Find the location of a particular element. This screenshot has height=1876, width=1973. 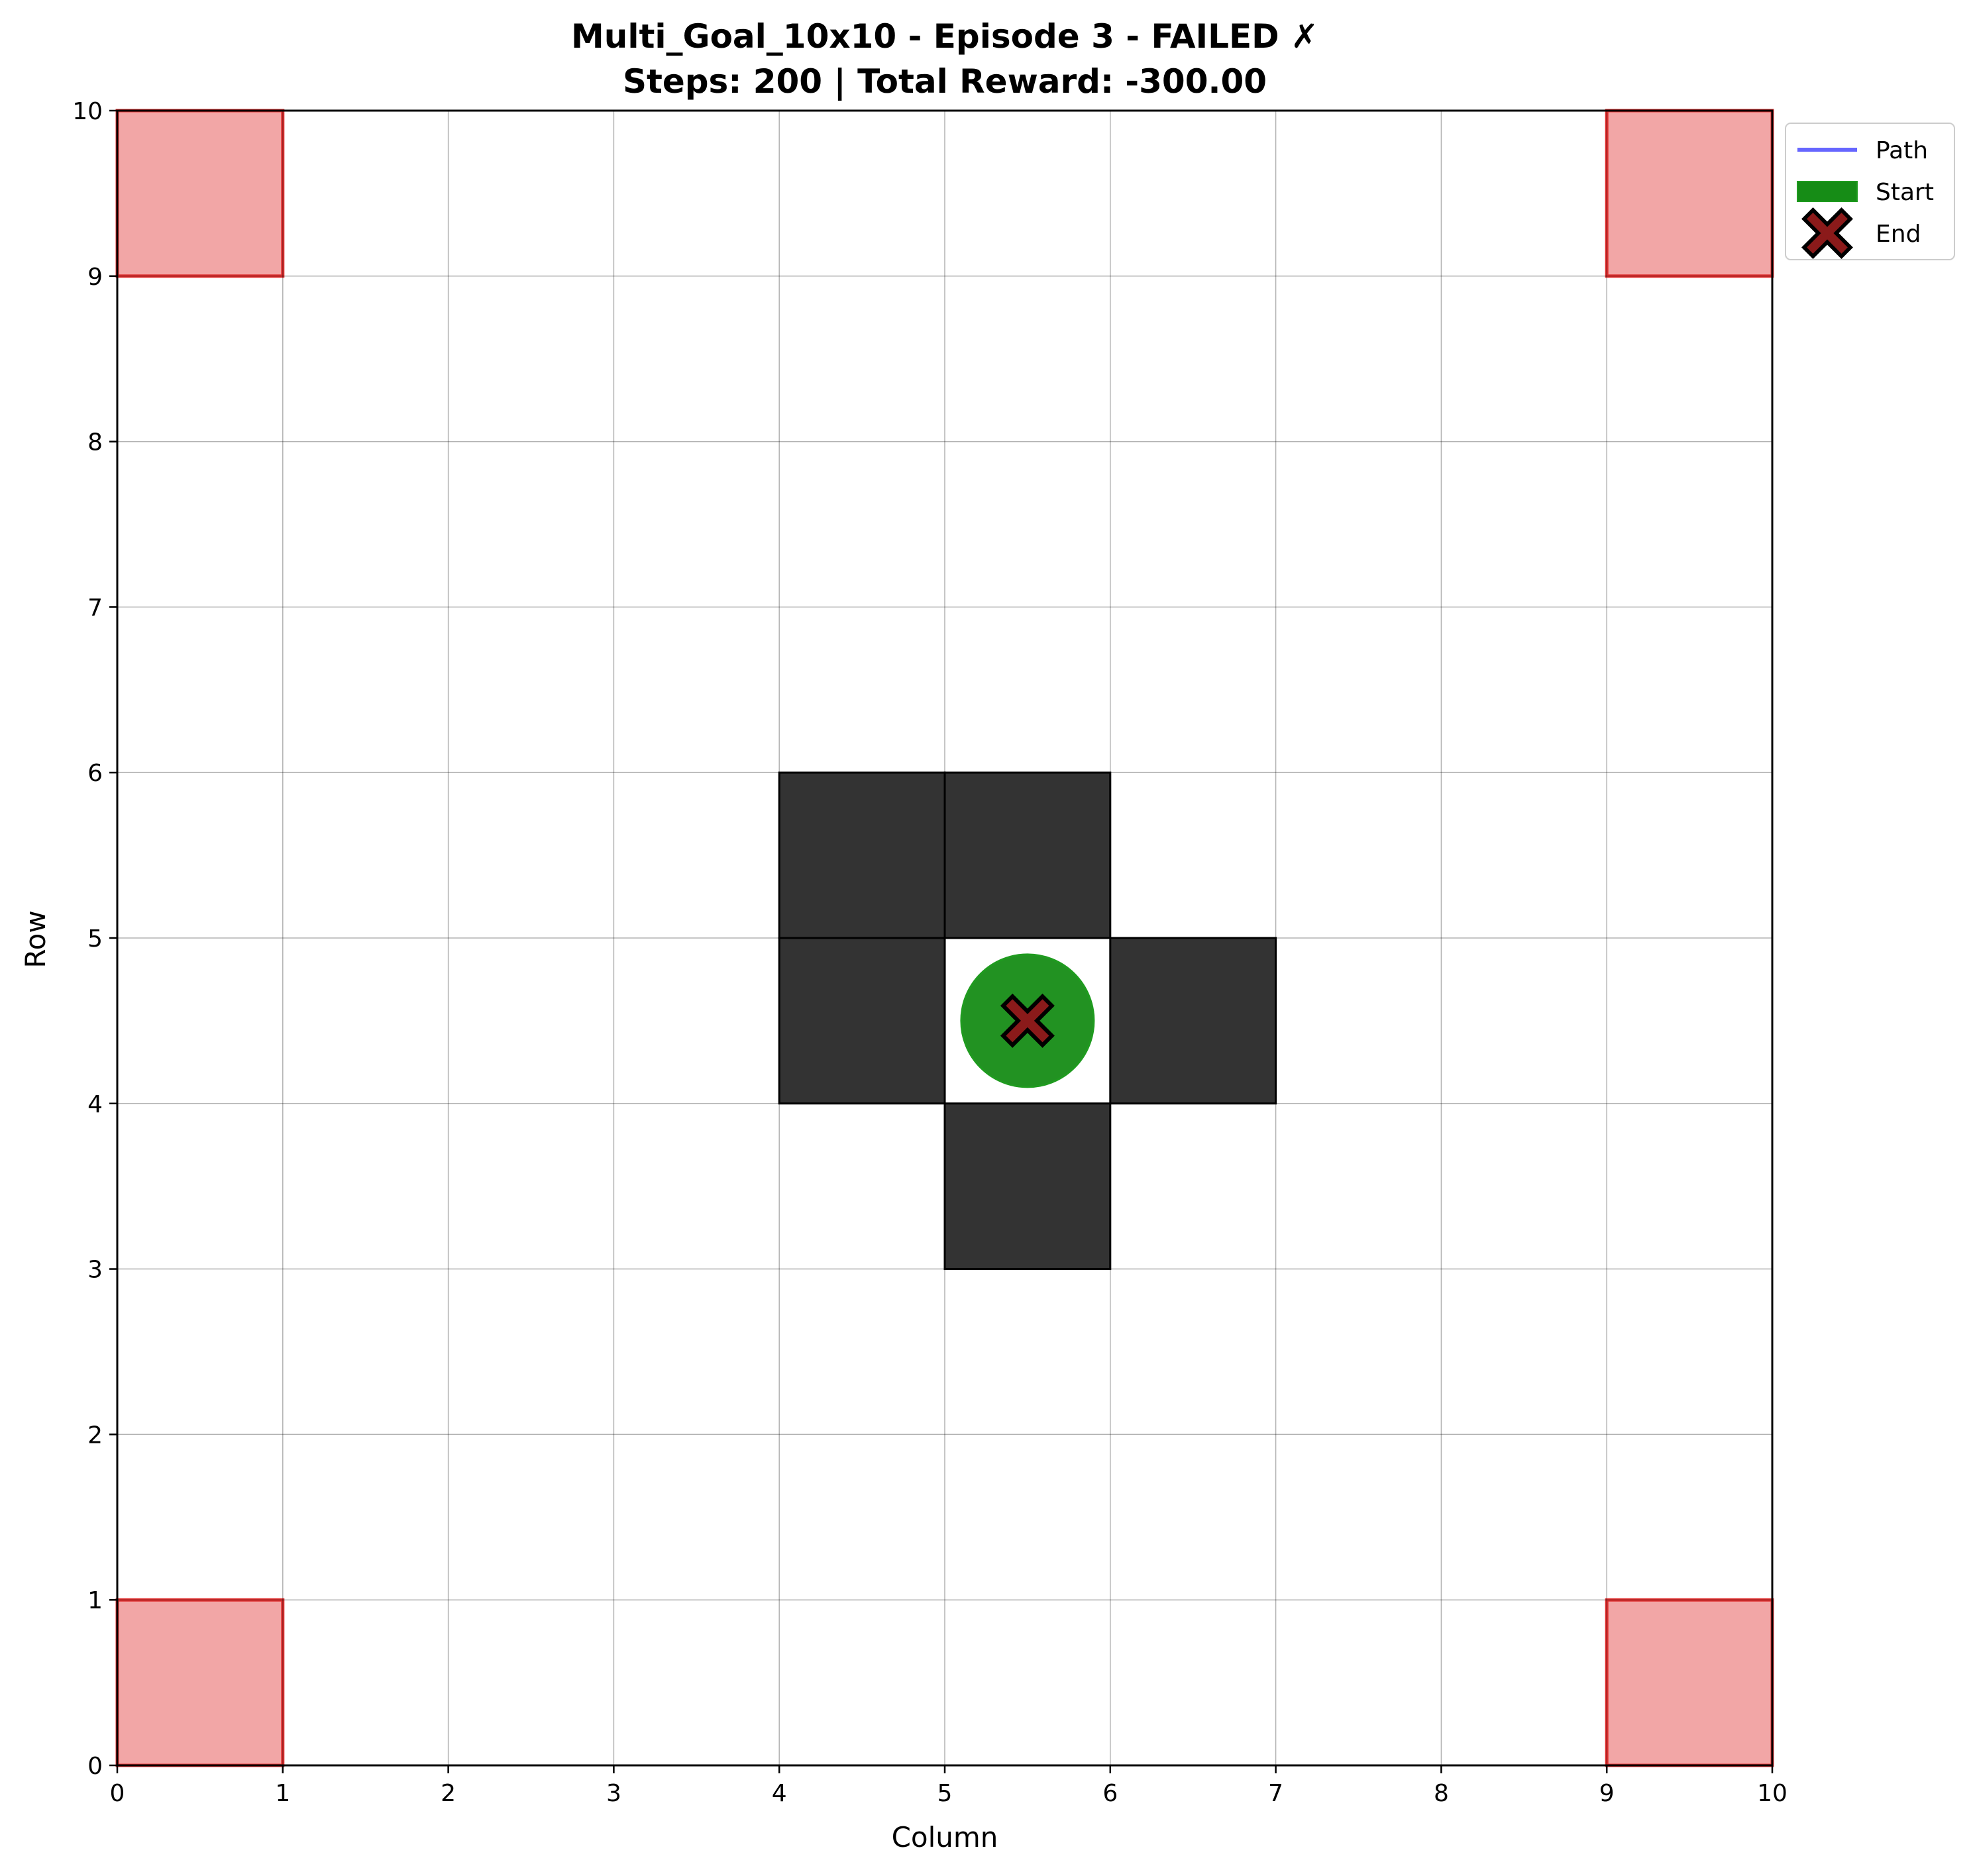

end-marker-shape is located at coordinates (1027, 1020).